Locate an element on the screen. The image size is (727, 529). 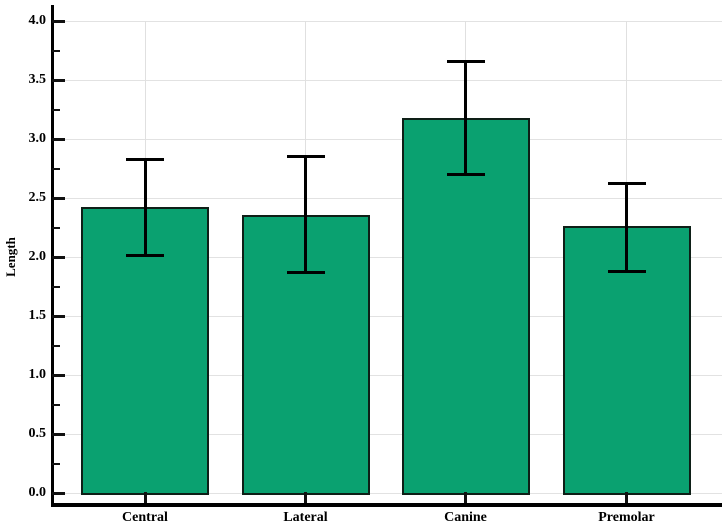
y-tick-label: 4.0 is located at coordinates (37, 20).